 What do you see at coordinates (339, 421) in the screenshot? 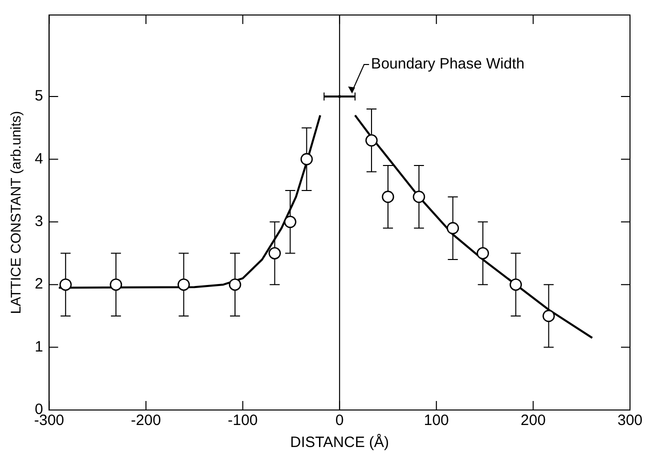
I see `x-tick-label: 0` at bounding box center [339, 421].